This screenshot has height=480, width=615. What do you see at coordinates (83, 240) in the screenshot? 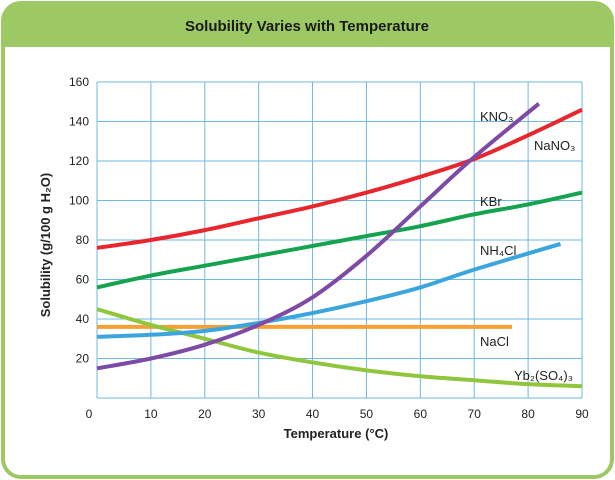
I see `y-tick-label: 80` at bounding box center [83, 240].